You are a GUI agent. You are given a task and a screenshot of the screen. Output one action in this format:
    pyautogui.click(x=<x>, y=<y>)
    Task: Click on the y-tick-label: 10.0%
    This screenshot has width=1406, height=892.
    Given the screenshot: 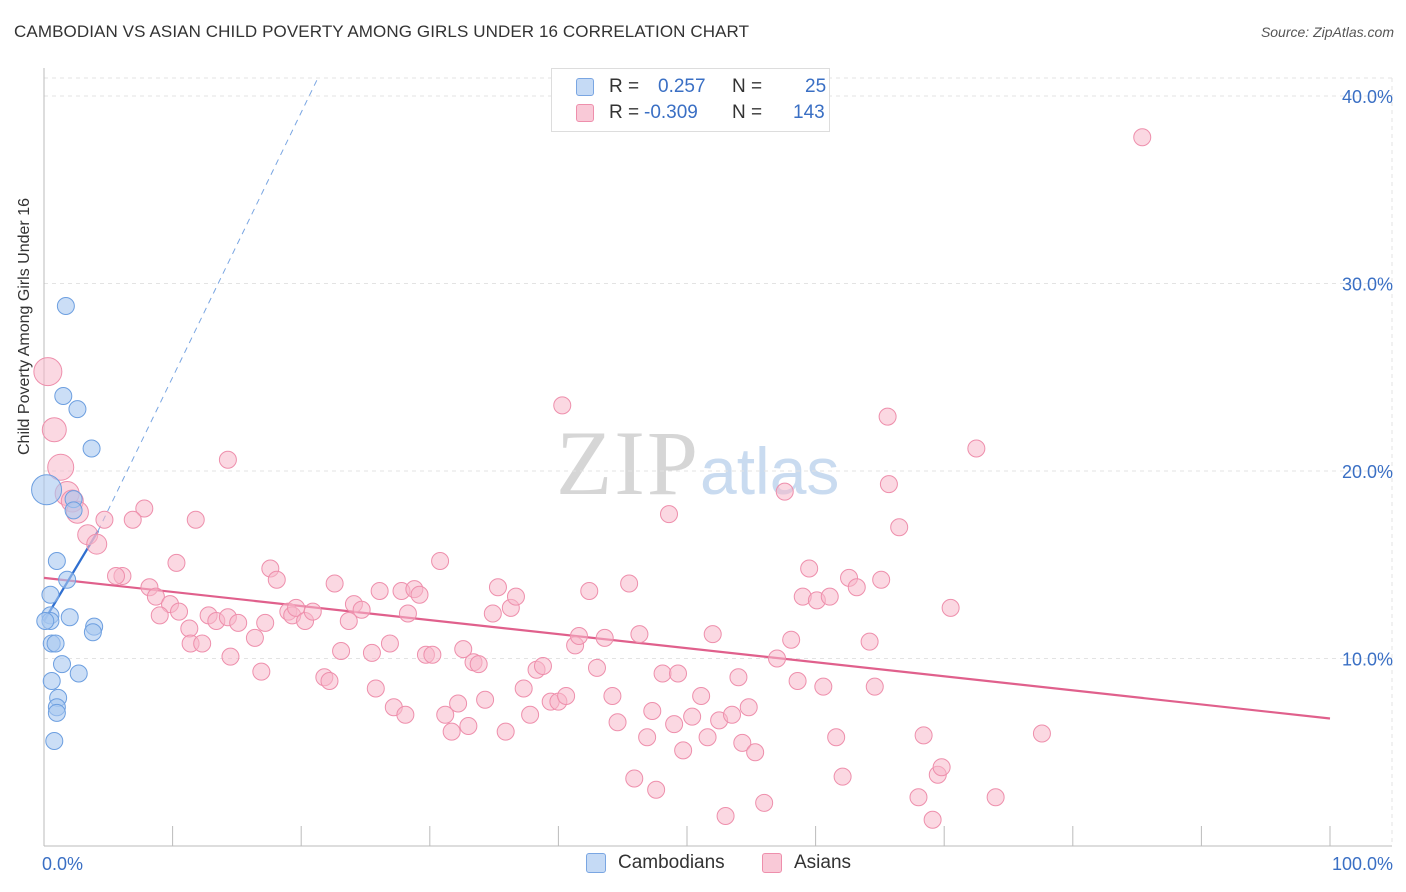 What is the action you would take?
    pyautogui.click(x=1367, y=660)
    